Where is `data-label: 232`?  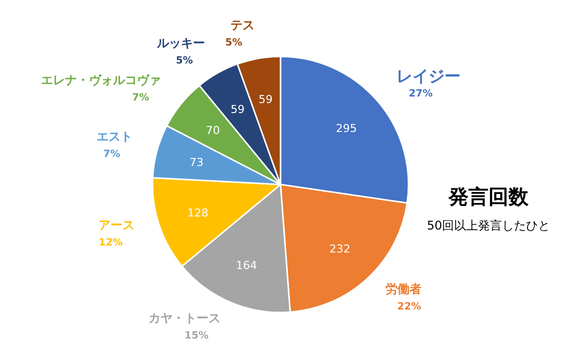
data-label: 232 is located at coordinates (339, 249).